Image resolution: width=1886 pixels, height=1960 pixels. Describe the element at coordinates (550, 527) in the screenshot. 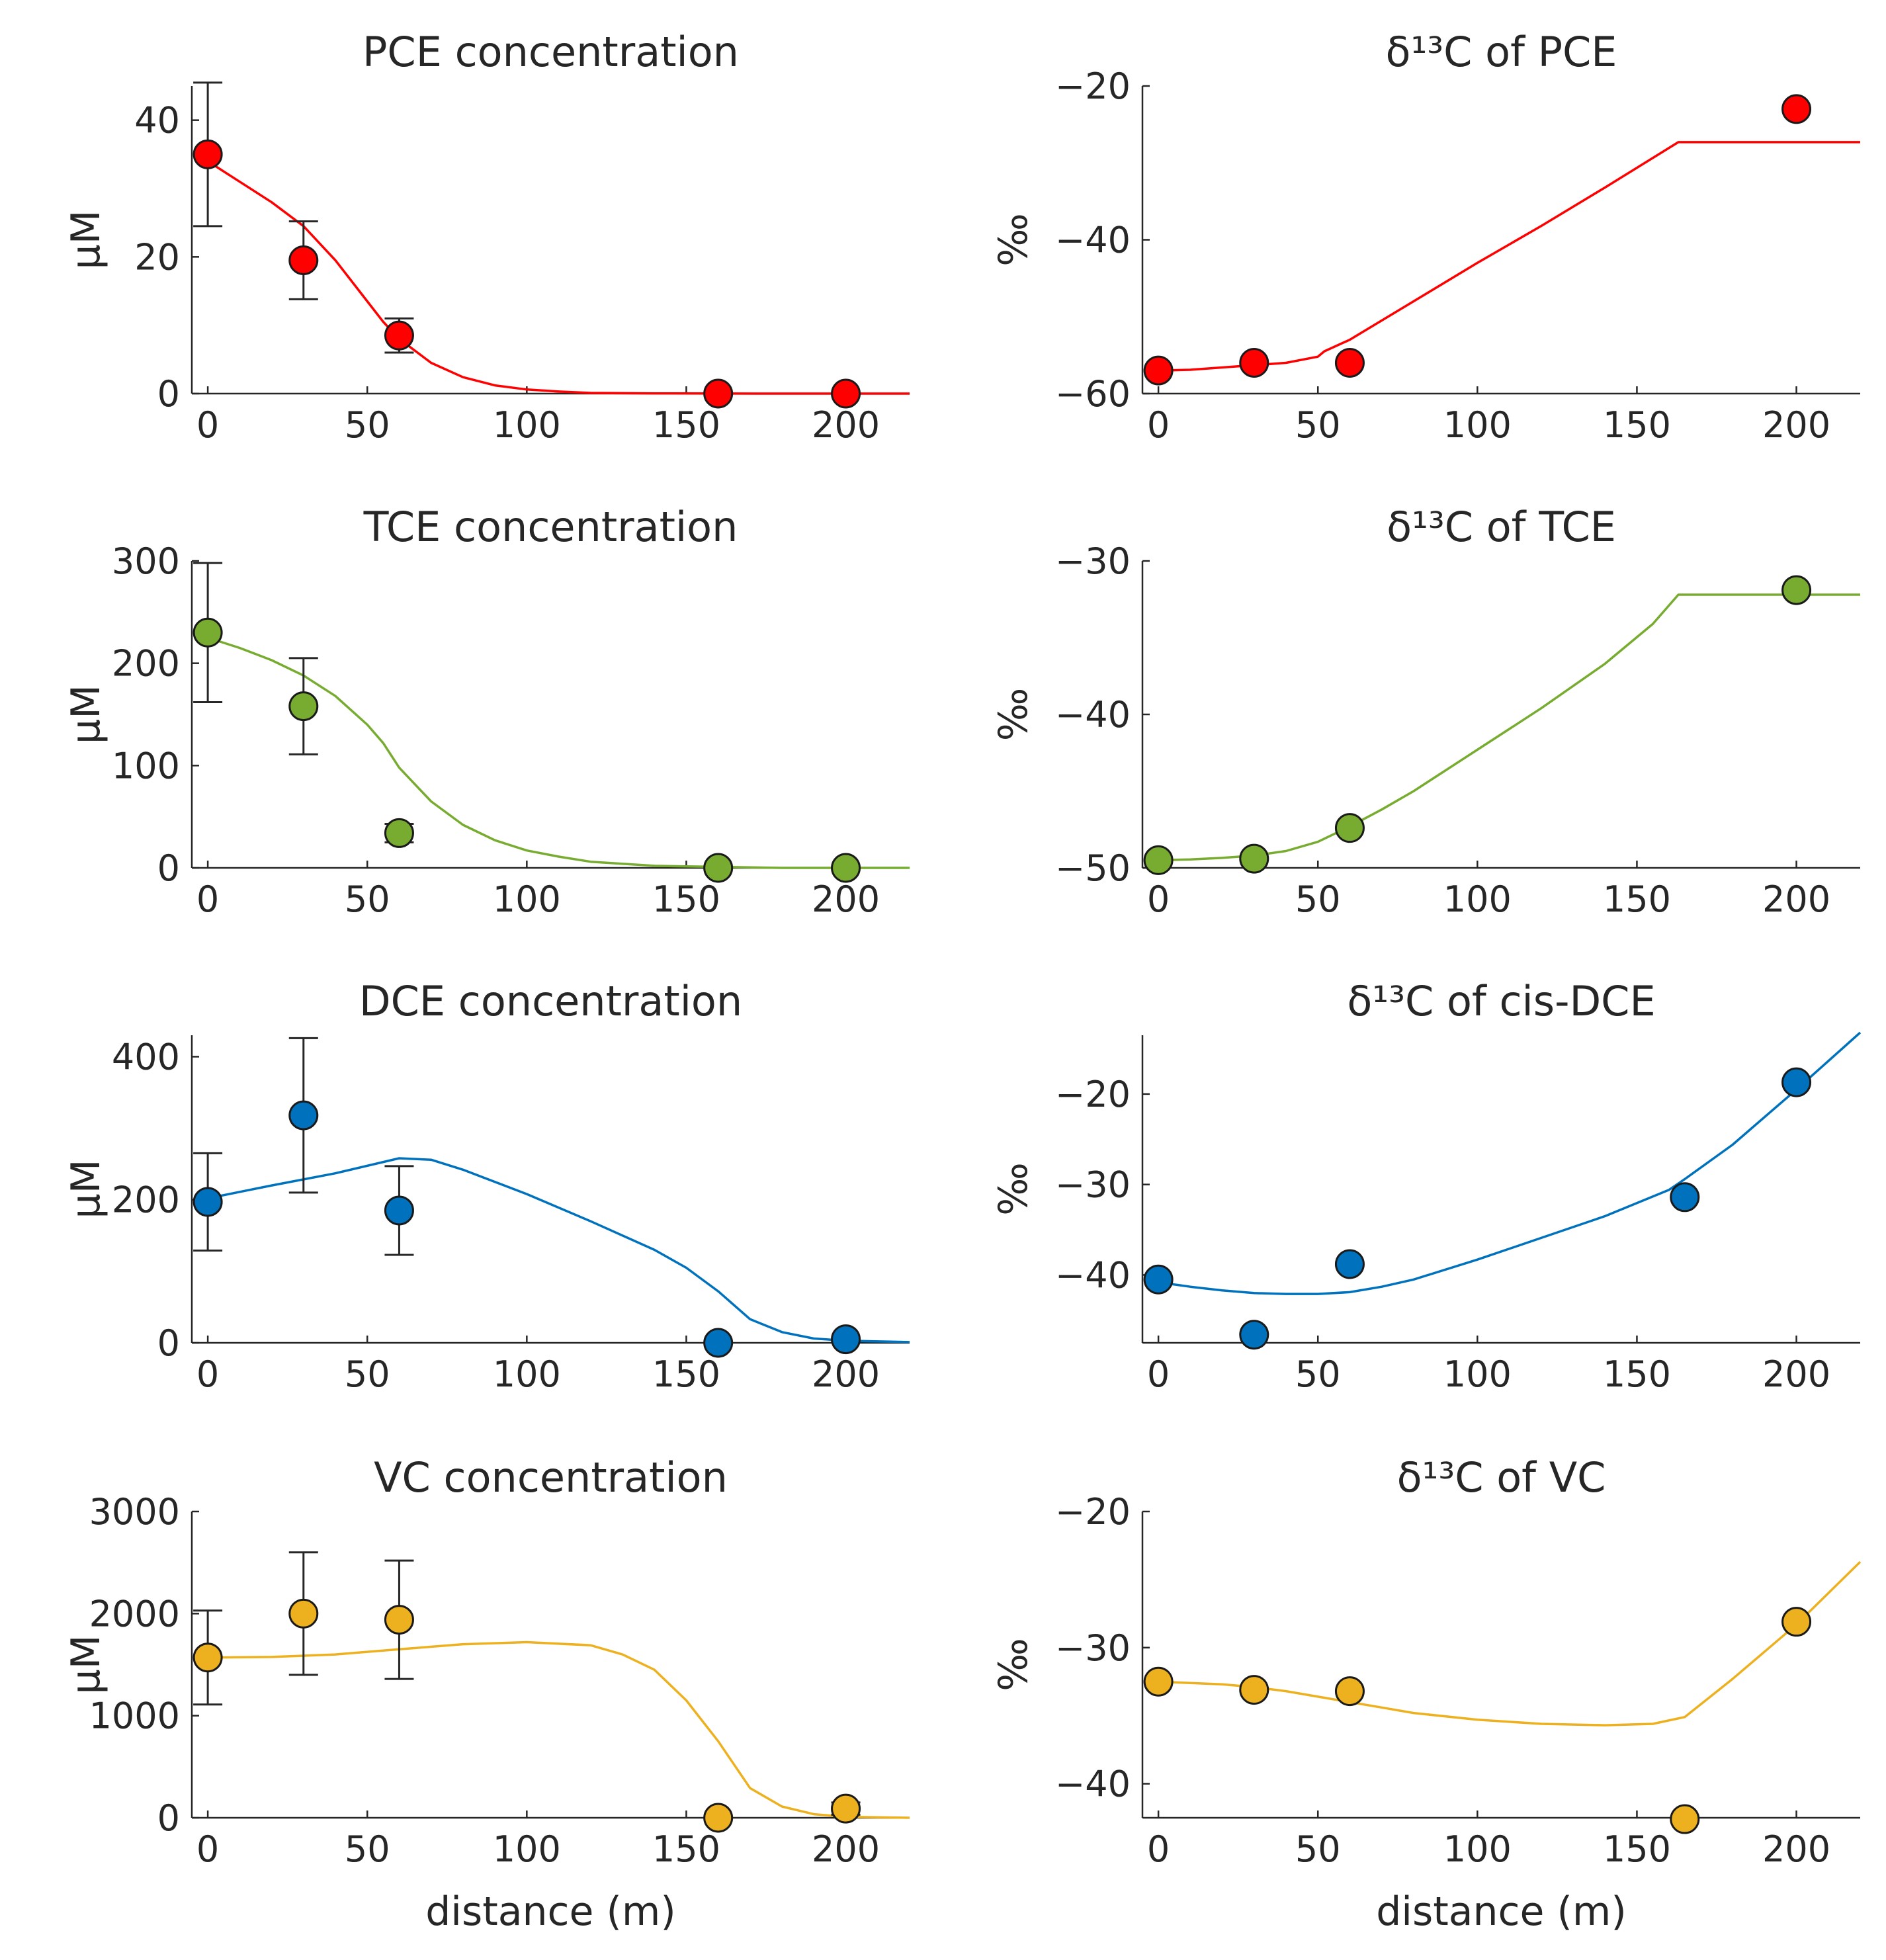

I see `chart-title: TCE concentration` at that location.